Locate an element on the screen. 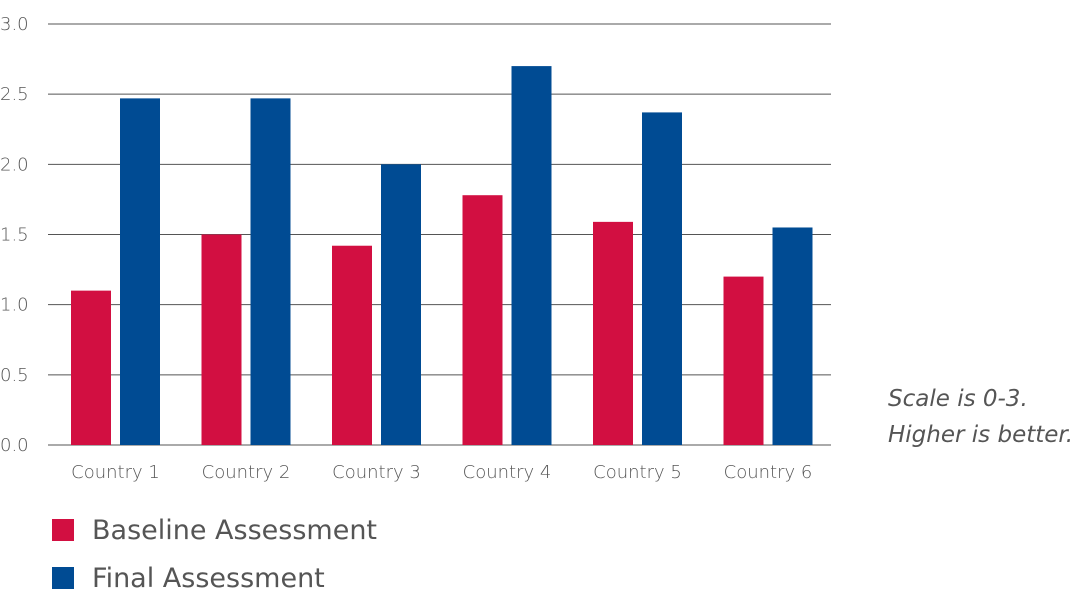 Image resolution: width=1073 pixels, height=596 pixels. x-tick-label: Country 3 is located at coordinates (376, 472).